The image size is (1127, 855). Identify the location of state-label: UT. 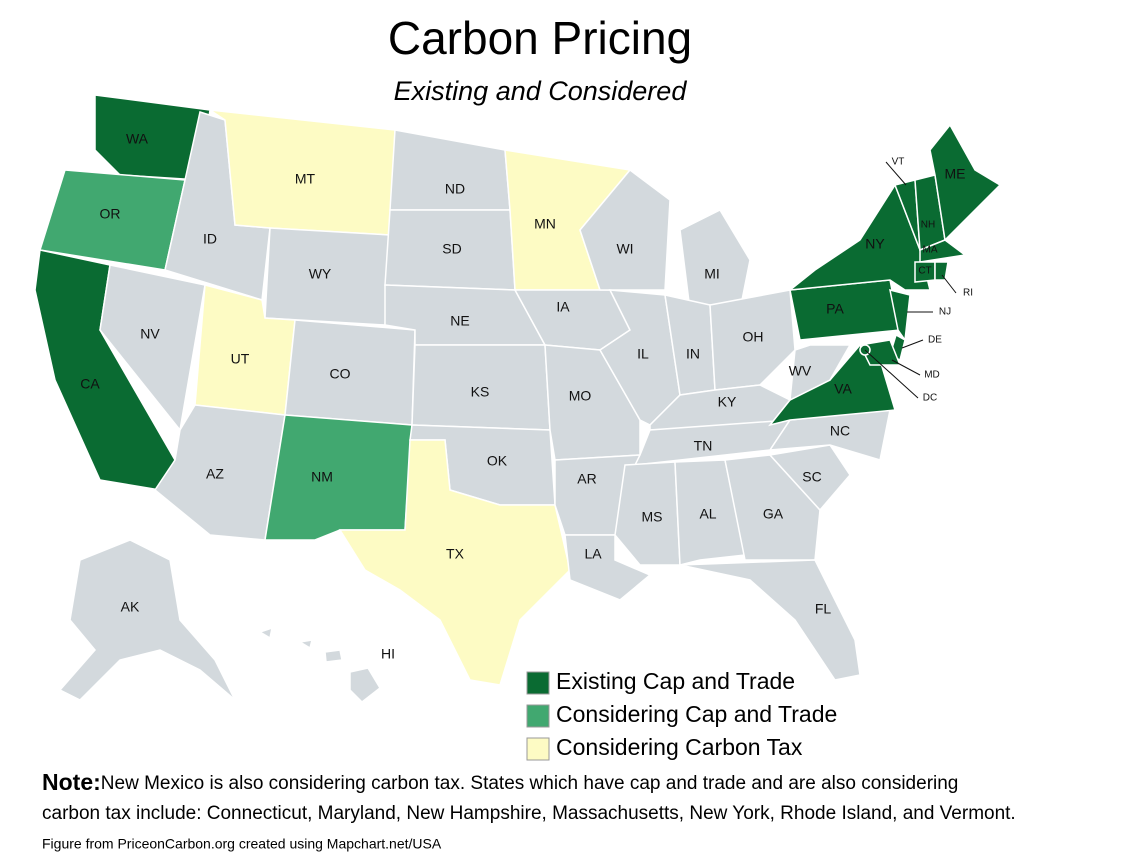
(240, 359).